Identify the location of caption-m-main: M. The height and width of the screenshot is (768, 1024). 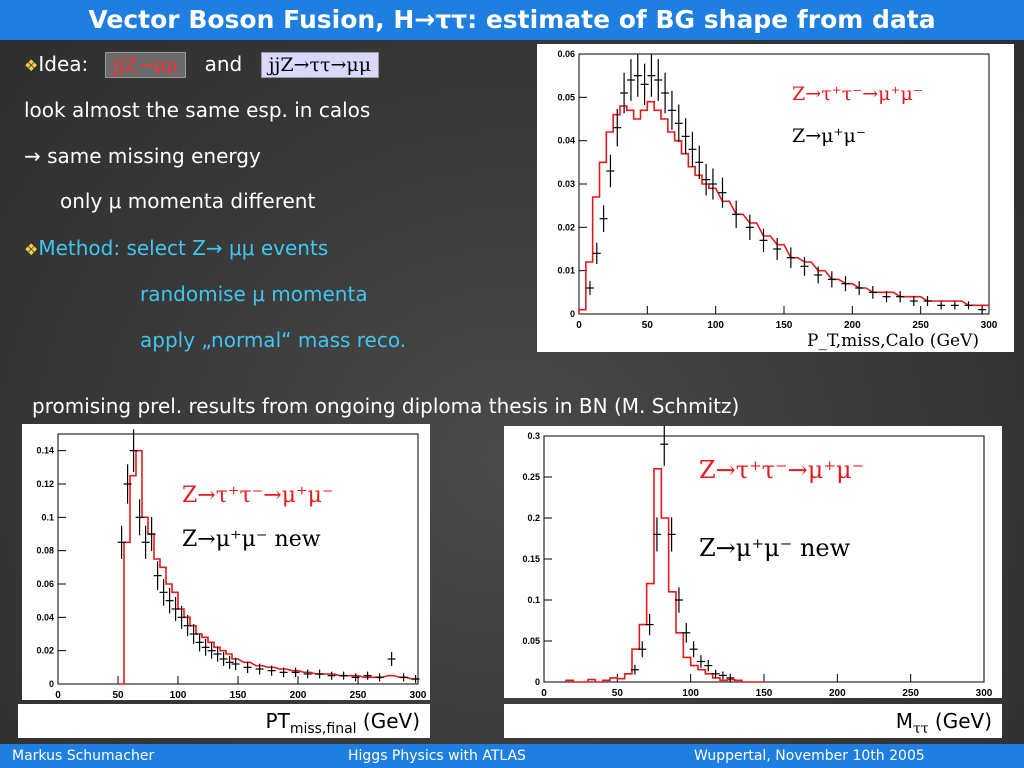
(904, 721).